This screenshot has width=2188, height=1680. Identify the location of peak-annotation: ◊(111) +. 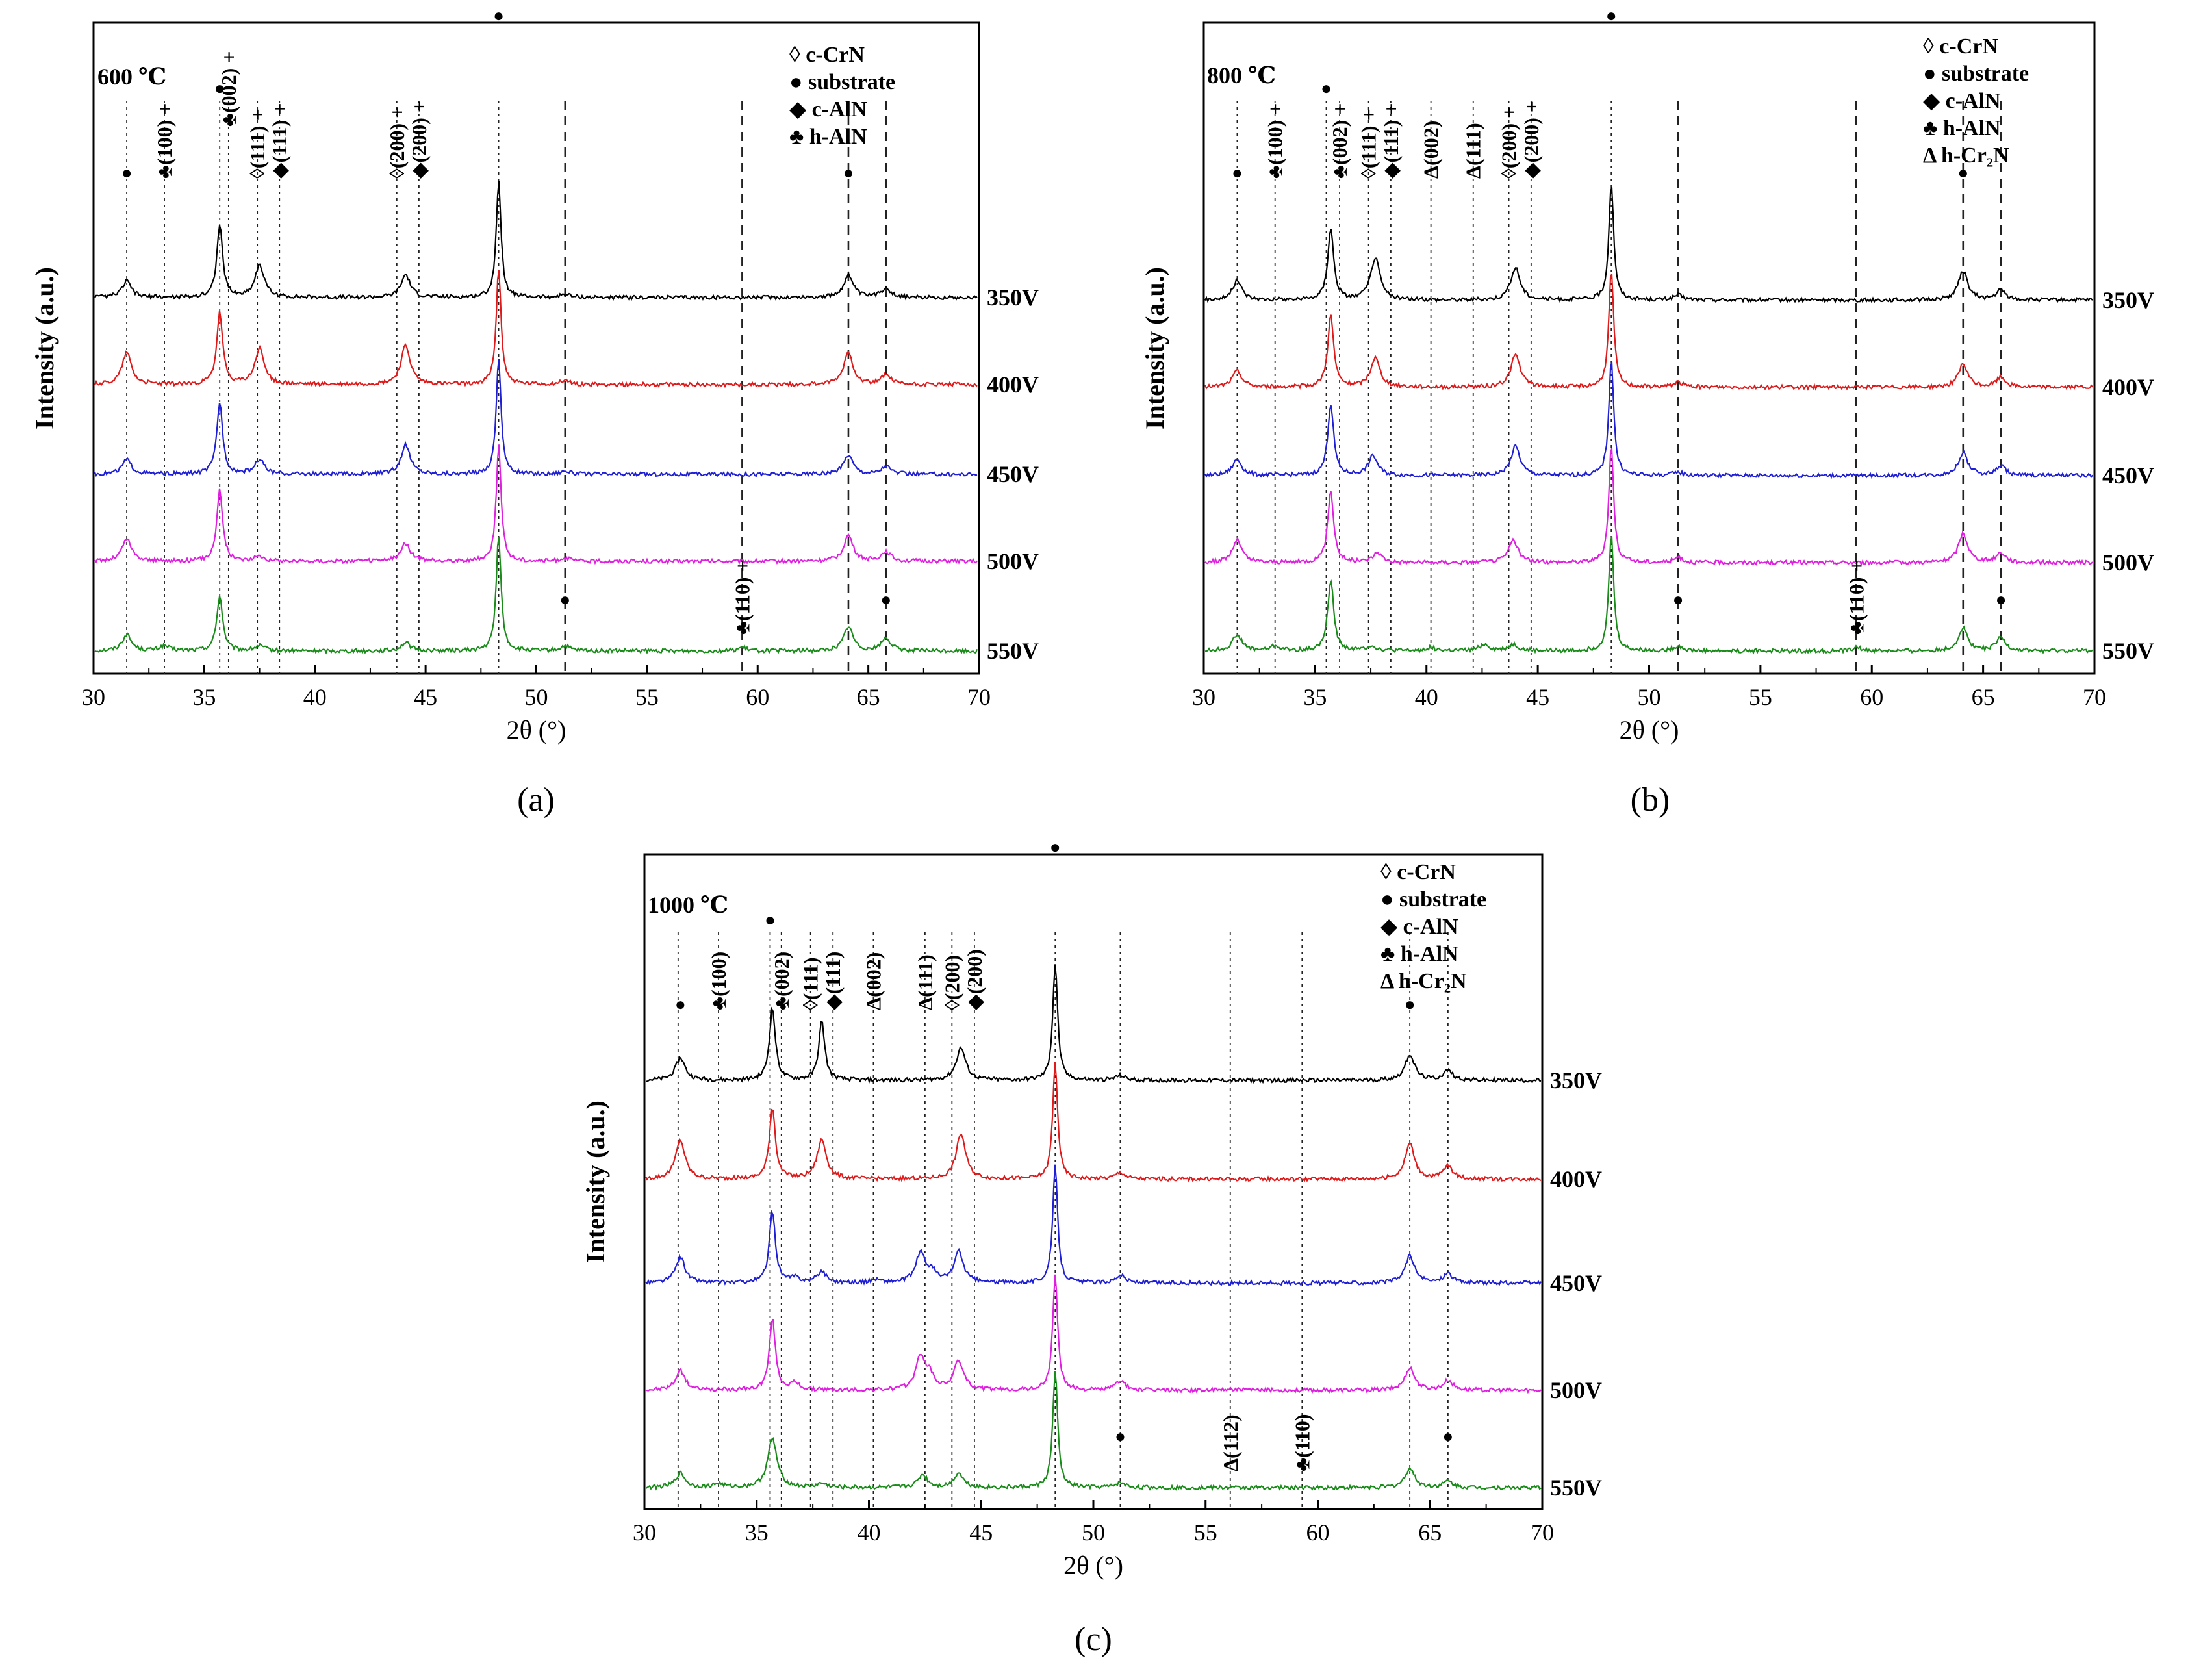
(257, 143).